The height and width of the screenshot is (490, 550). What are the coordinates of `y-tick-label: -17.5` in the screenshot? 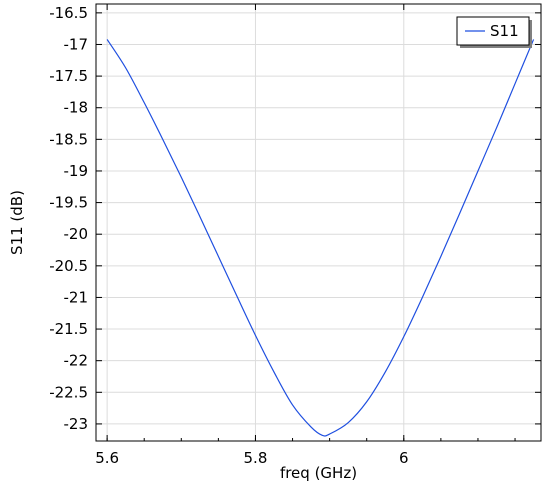 It's located at (68, 76).